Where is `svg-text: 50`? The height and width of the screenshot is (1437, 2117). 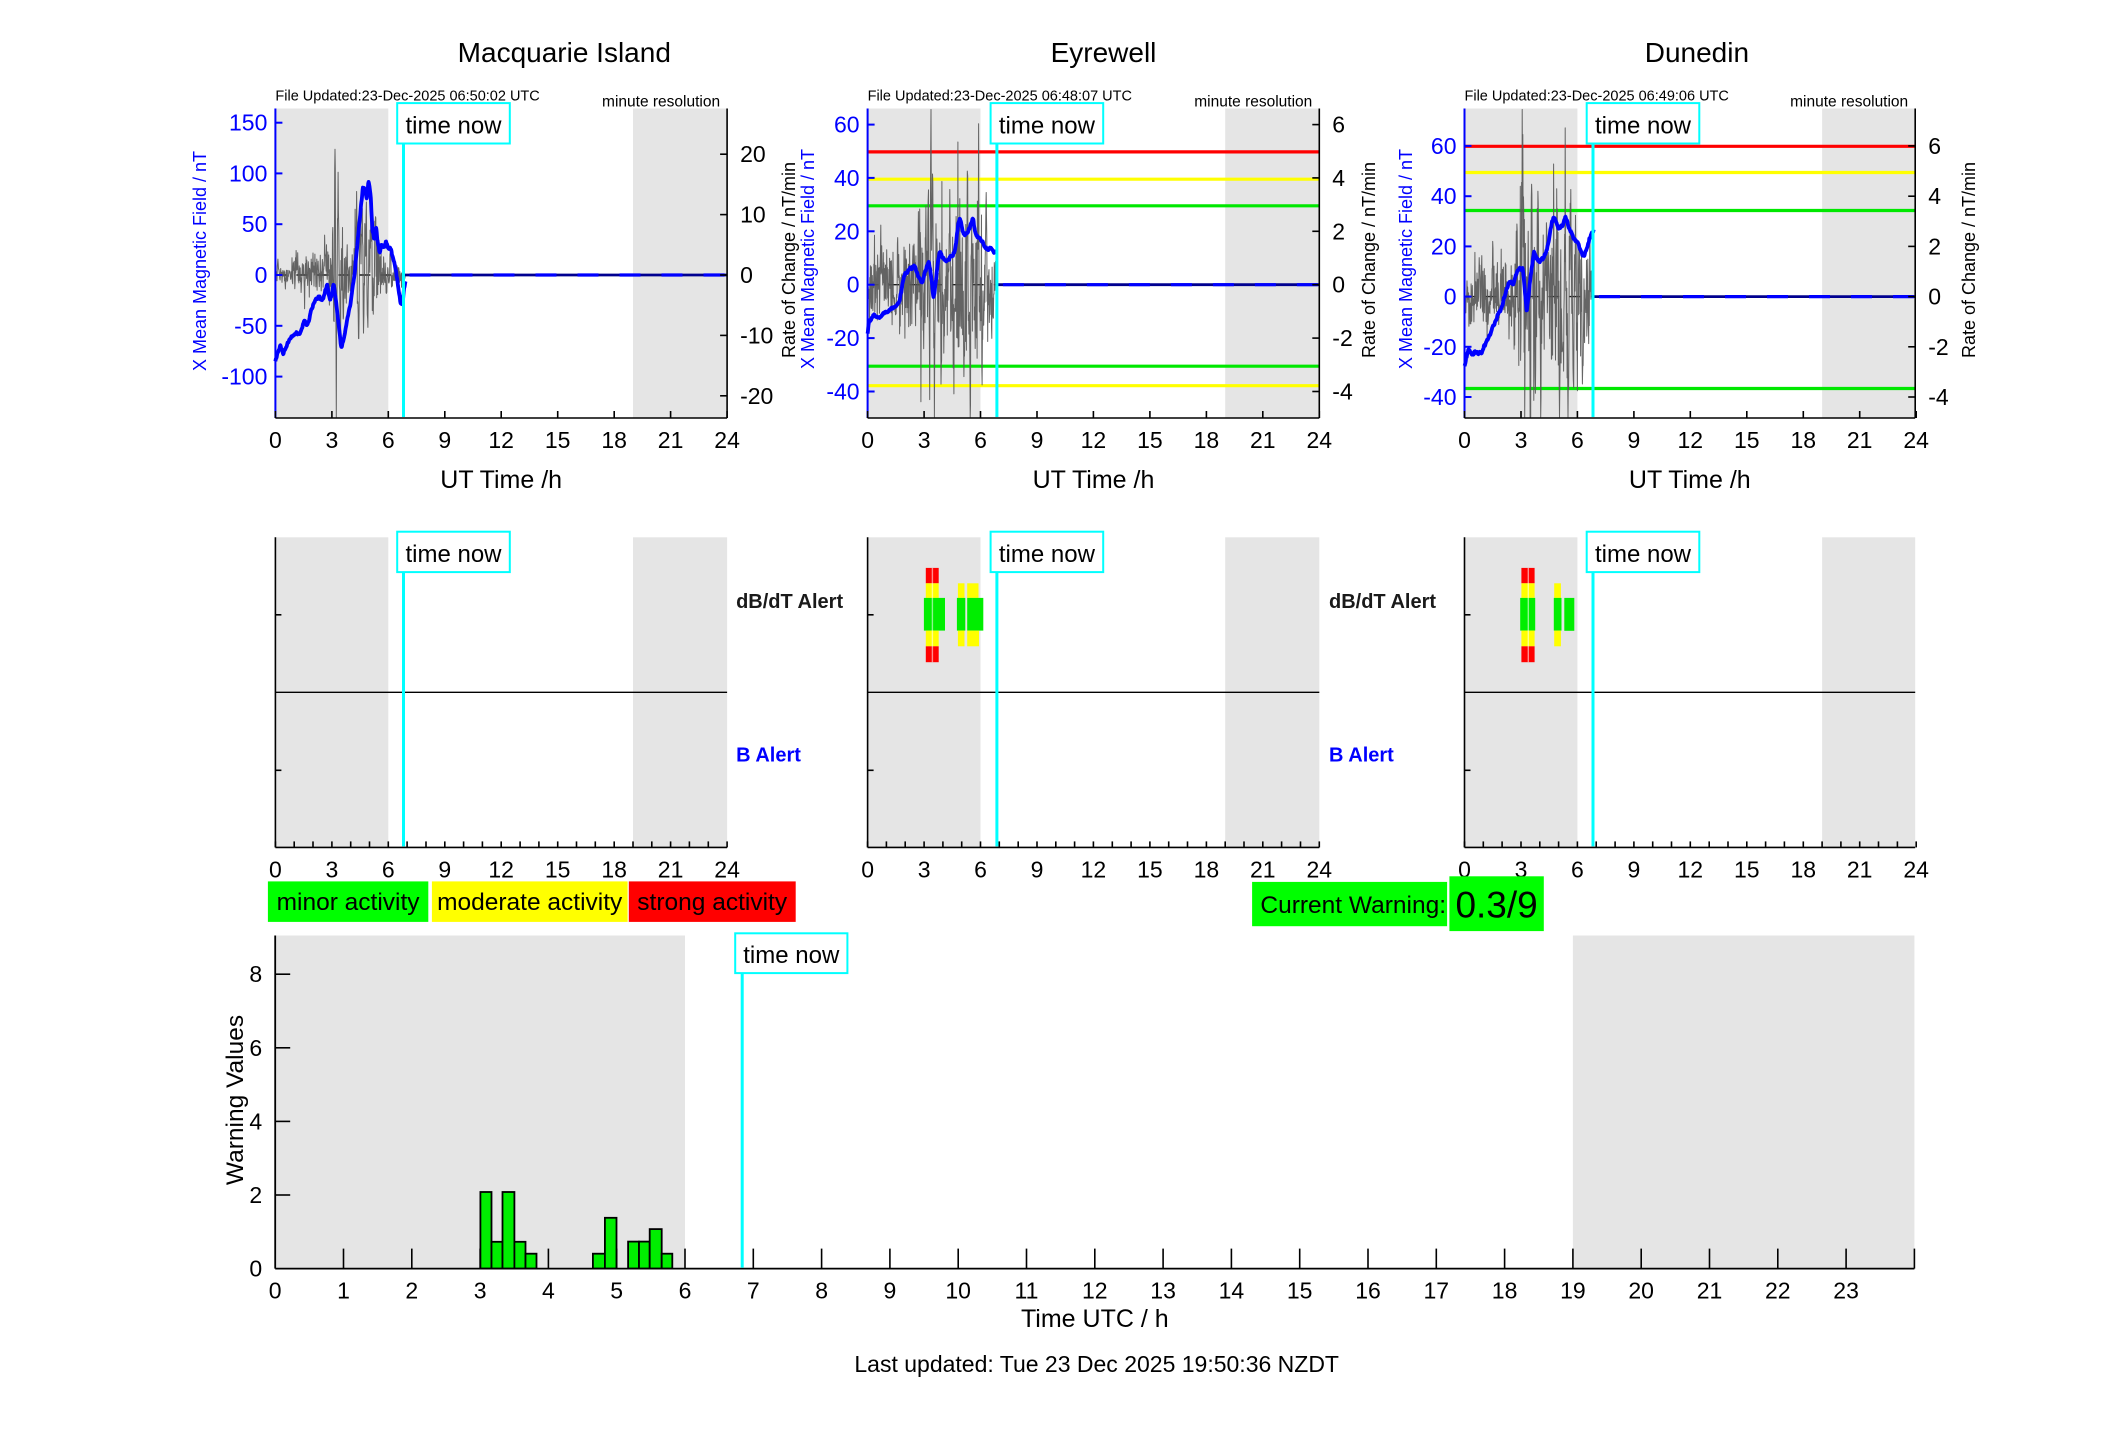 svg-text: 50 is located at coordinates (255, 224).